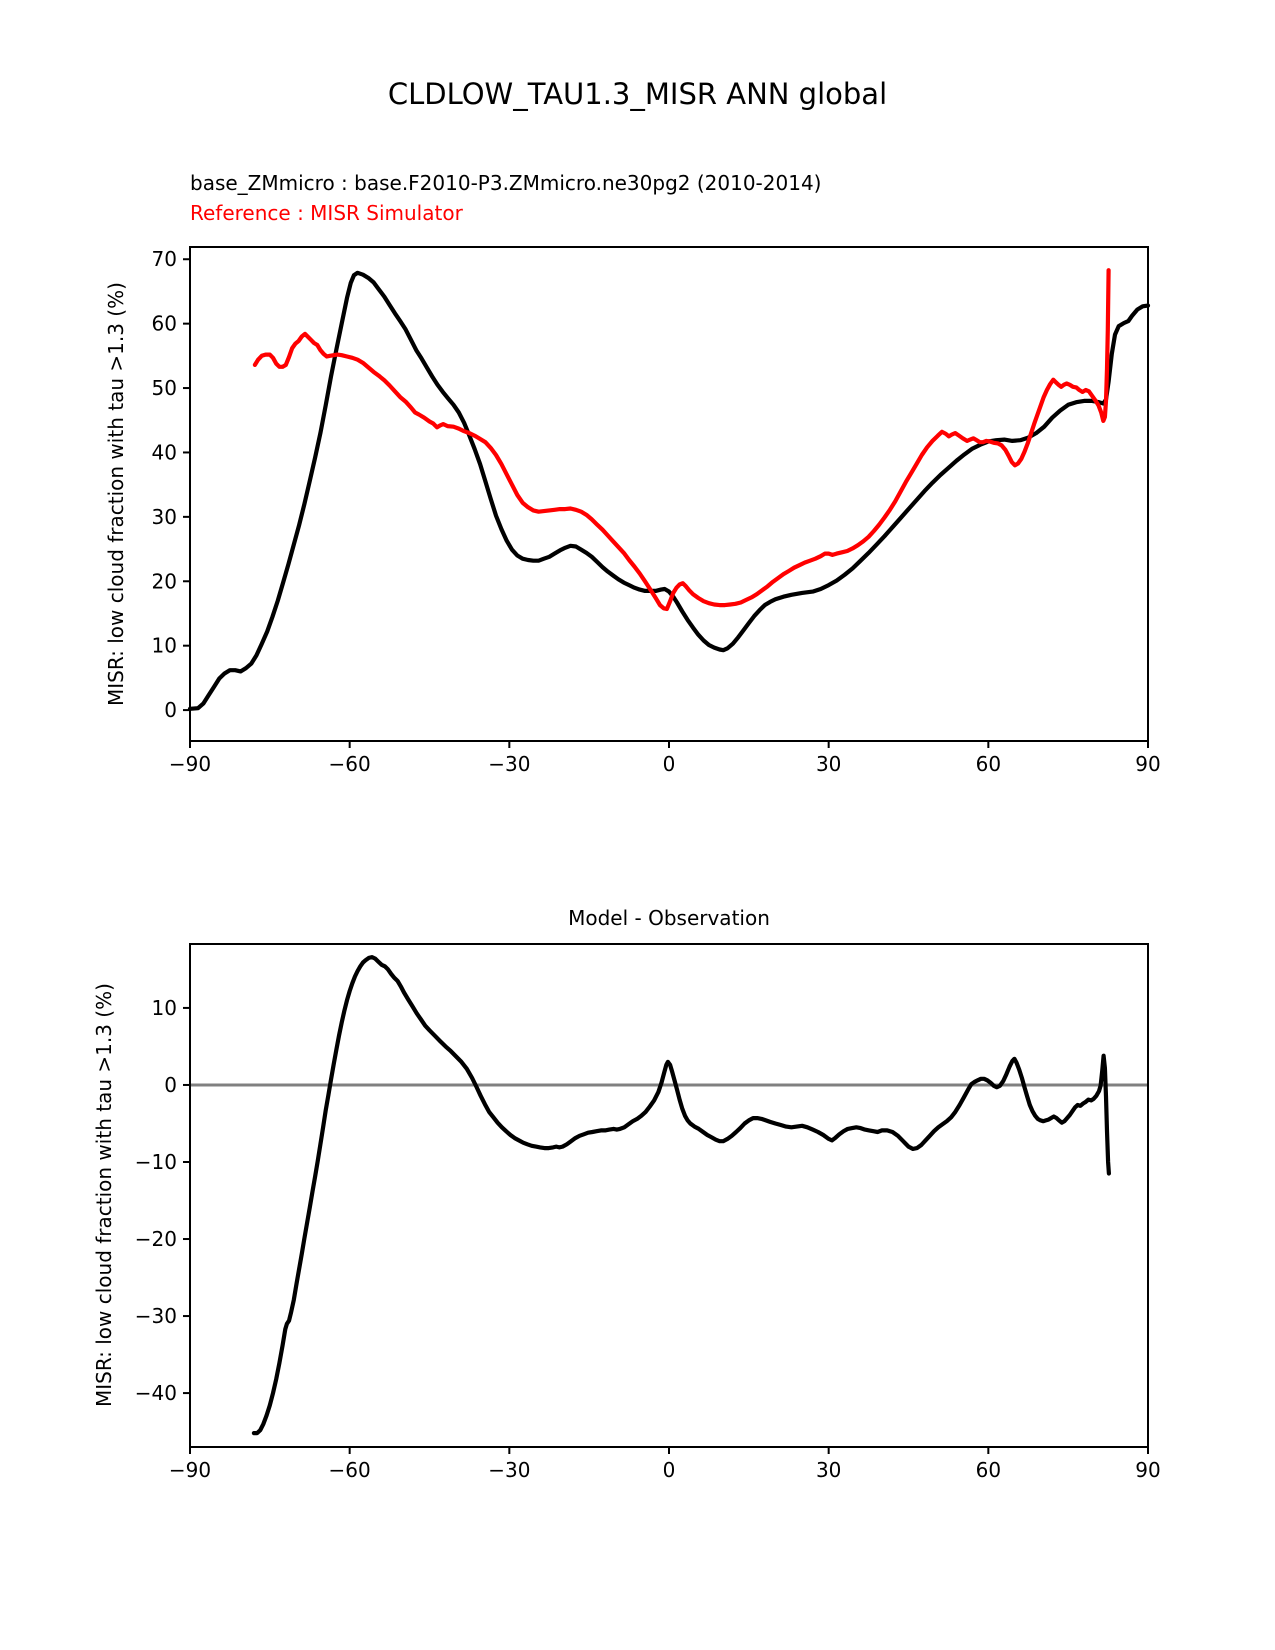 Image resolution: width=1275 pixels, height=1650 pixels. What do you see at coordinates (326, 213) in the screenshot?
I see `legend-reference-label: Reference : MISR Simulator` at bounding box center [326, 213].